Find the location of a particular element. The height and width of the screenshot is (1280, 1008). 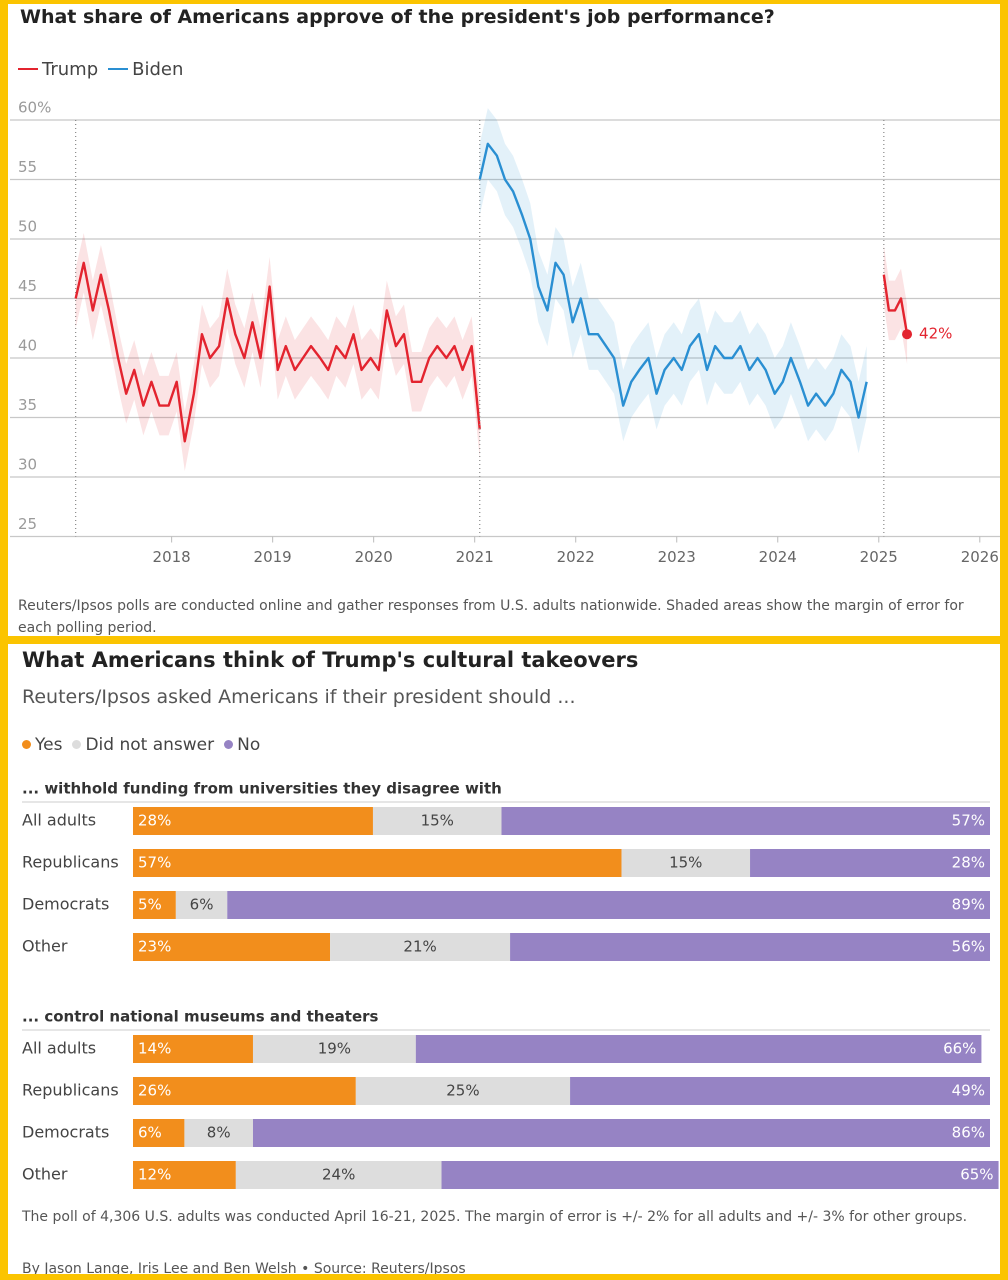

value-label: 66% is located at coordinates (959, 1049).